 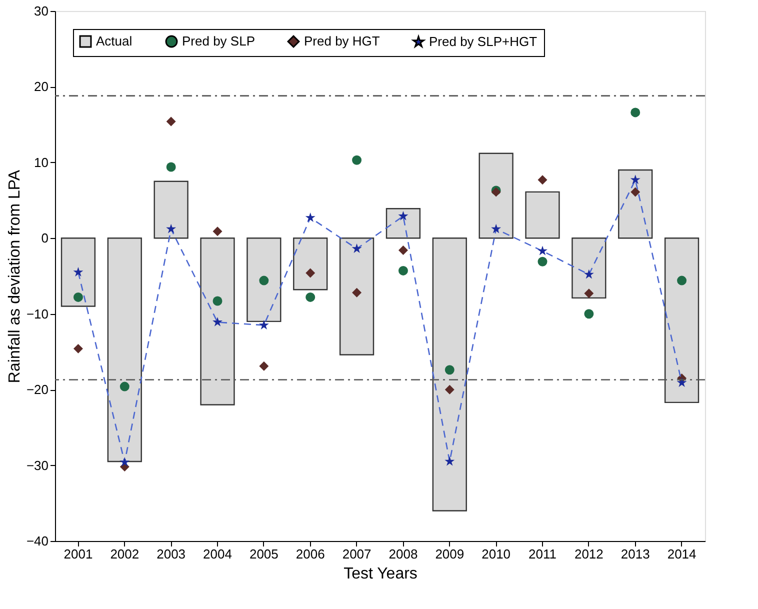 What do you see at coordinates (449, 554) in the screenshot?
I see `x-tick-label: 2009` at bounding box center [449, 554].